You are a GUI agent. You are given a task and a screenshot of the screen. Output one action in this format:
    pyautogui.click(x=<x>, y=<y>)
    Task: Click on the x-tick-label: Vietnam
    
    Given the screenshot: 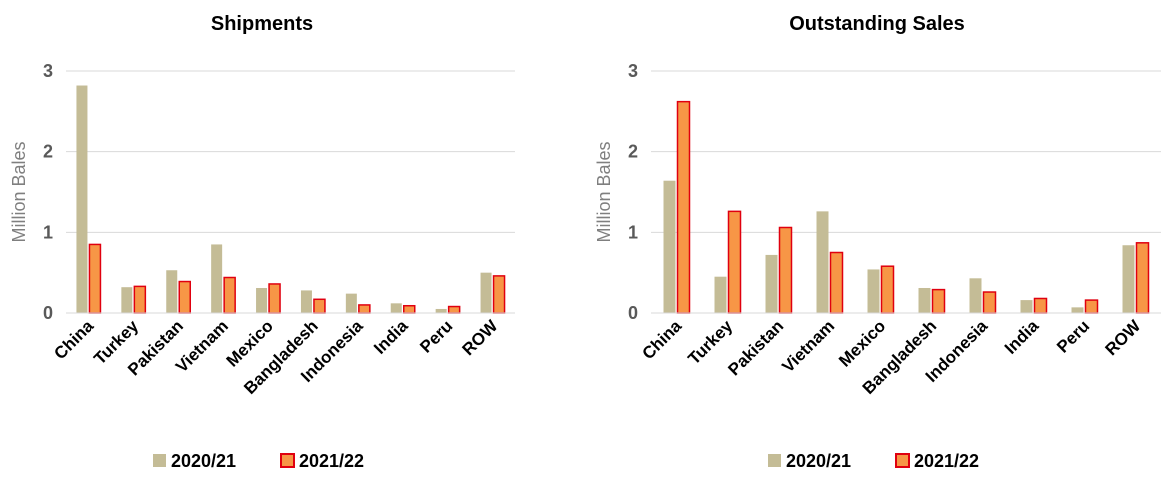 What is the action you would take?
    pyautogui.click(x=808, y=346)
    